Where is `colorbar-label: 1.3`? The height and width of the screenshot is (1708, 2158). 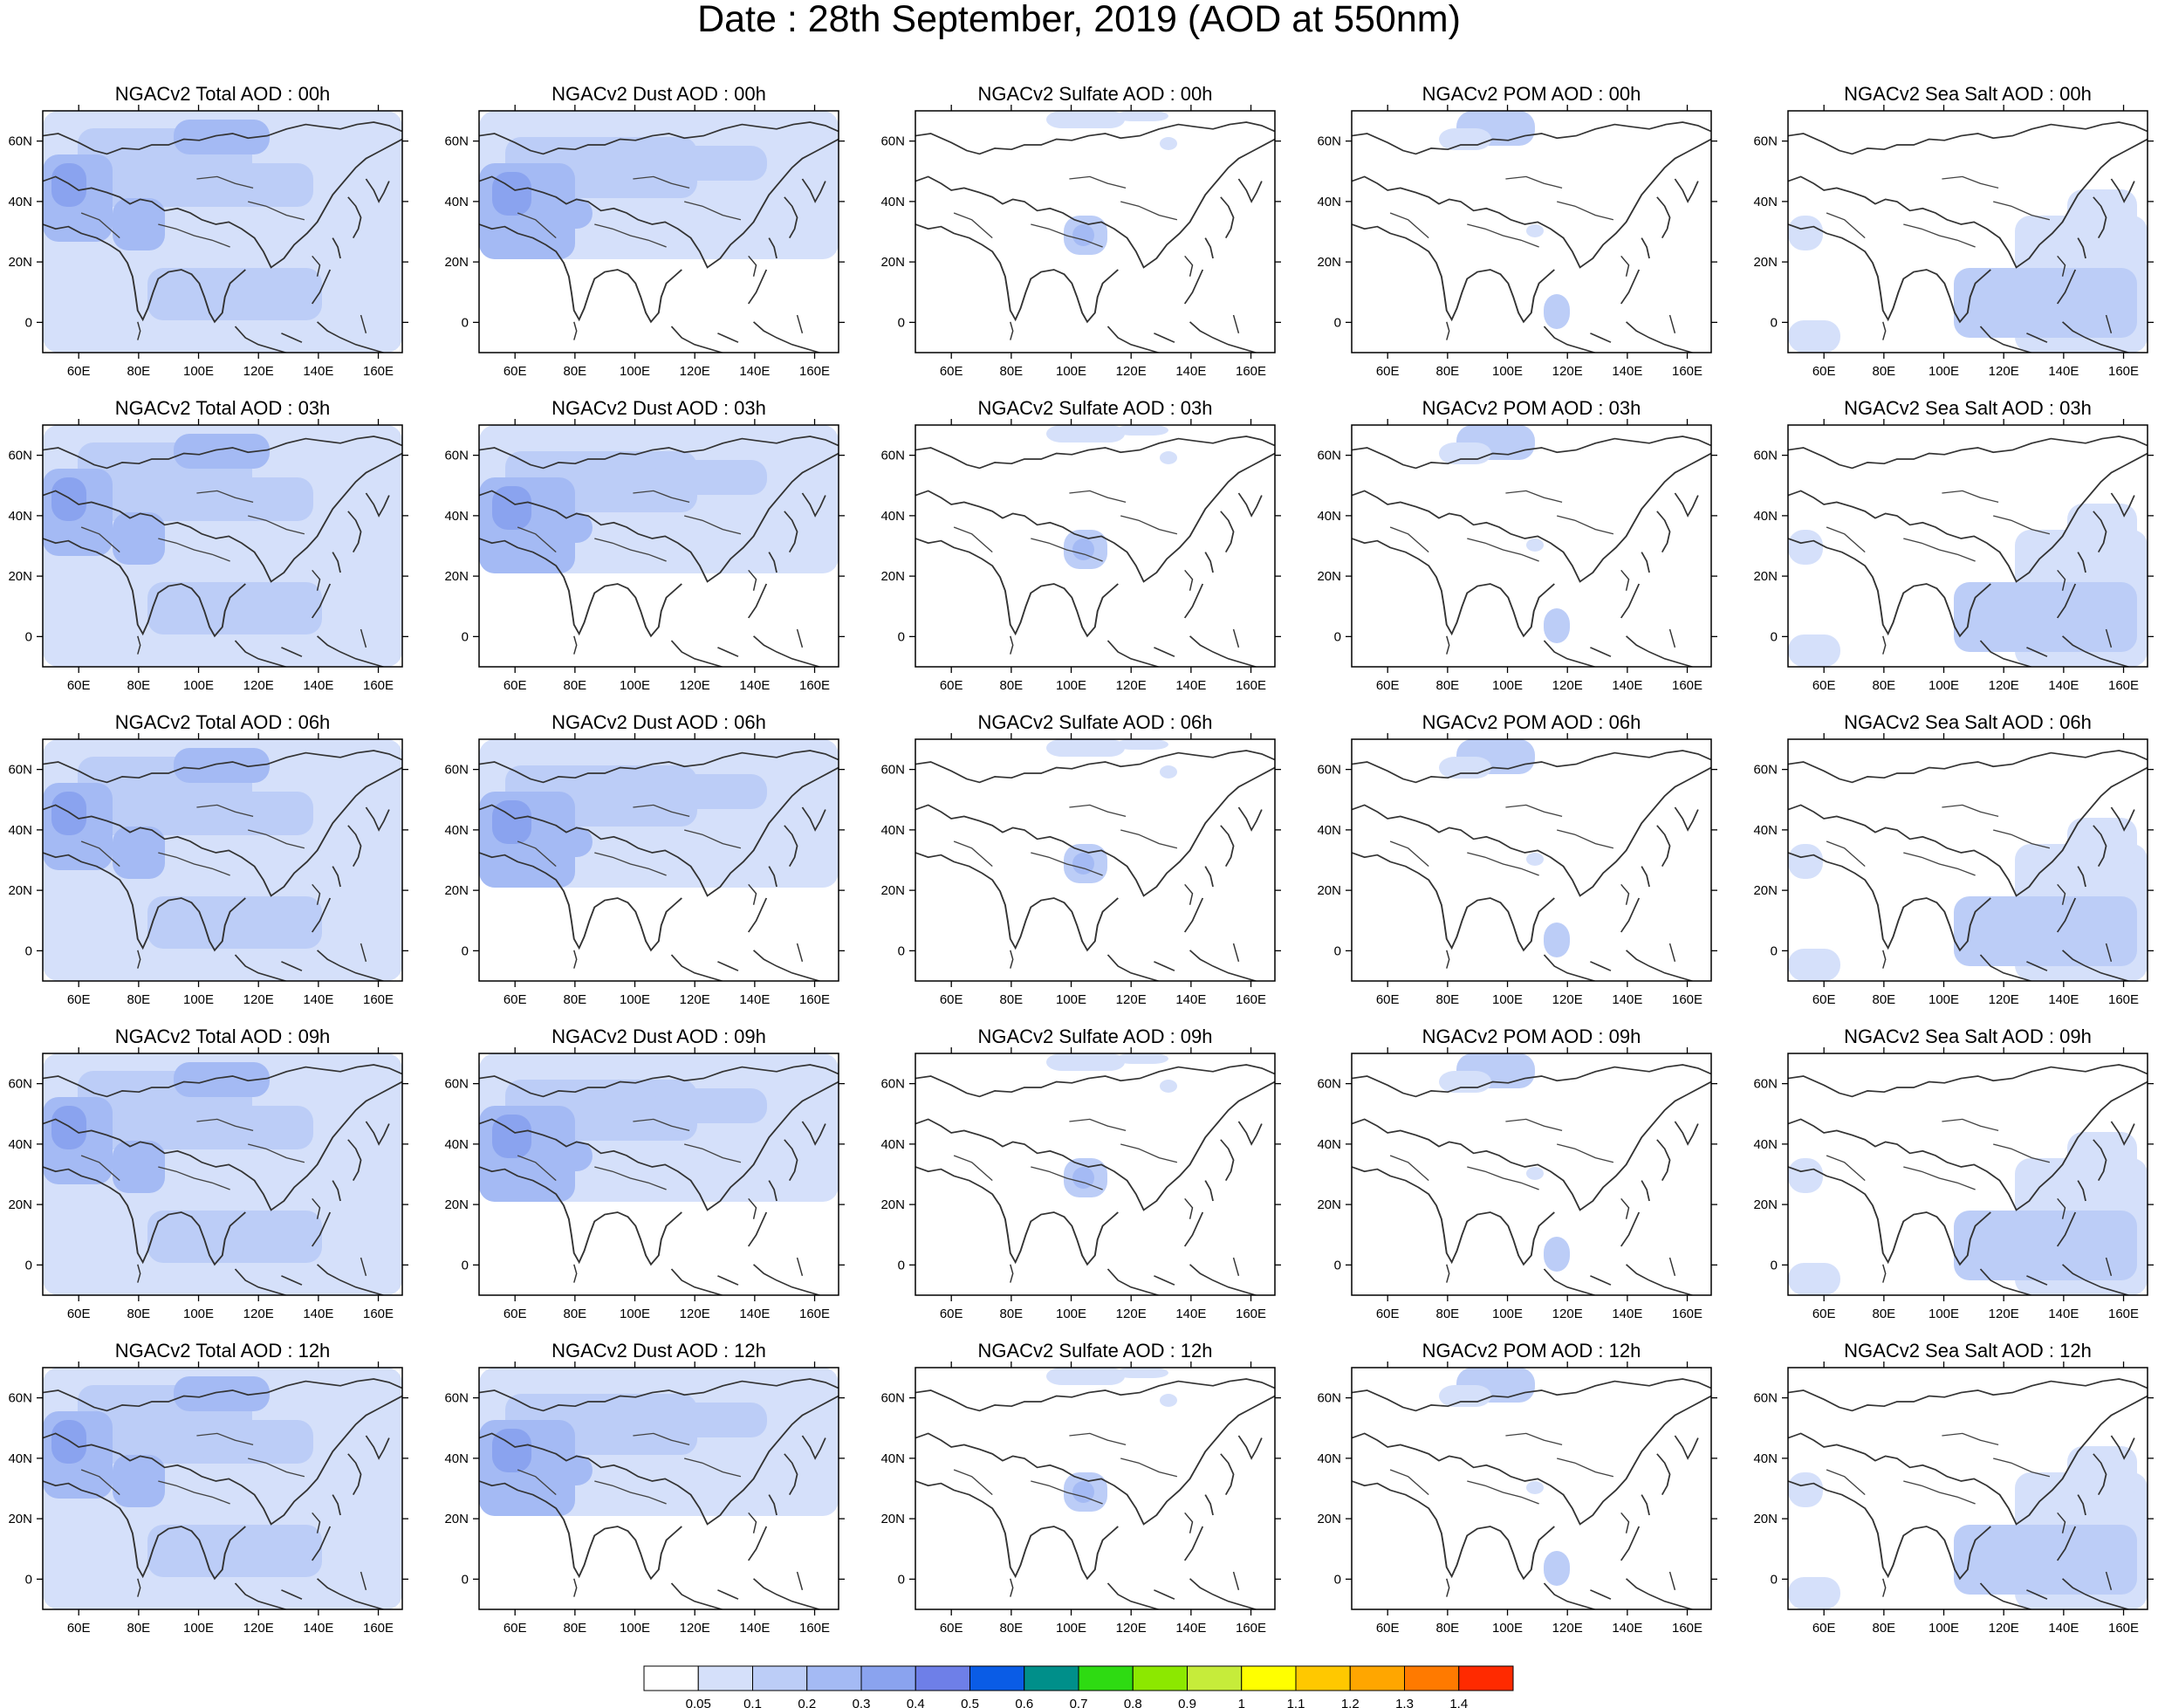
colorbar-label: 1.3 is located at coordinates (1404, 1702).